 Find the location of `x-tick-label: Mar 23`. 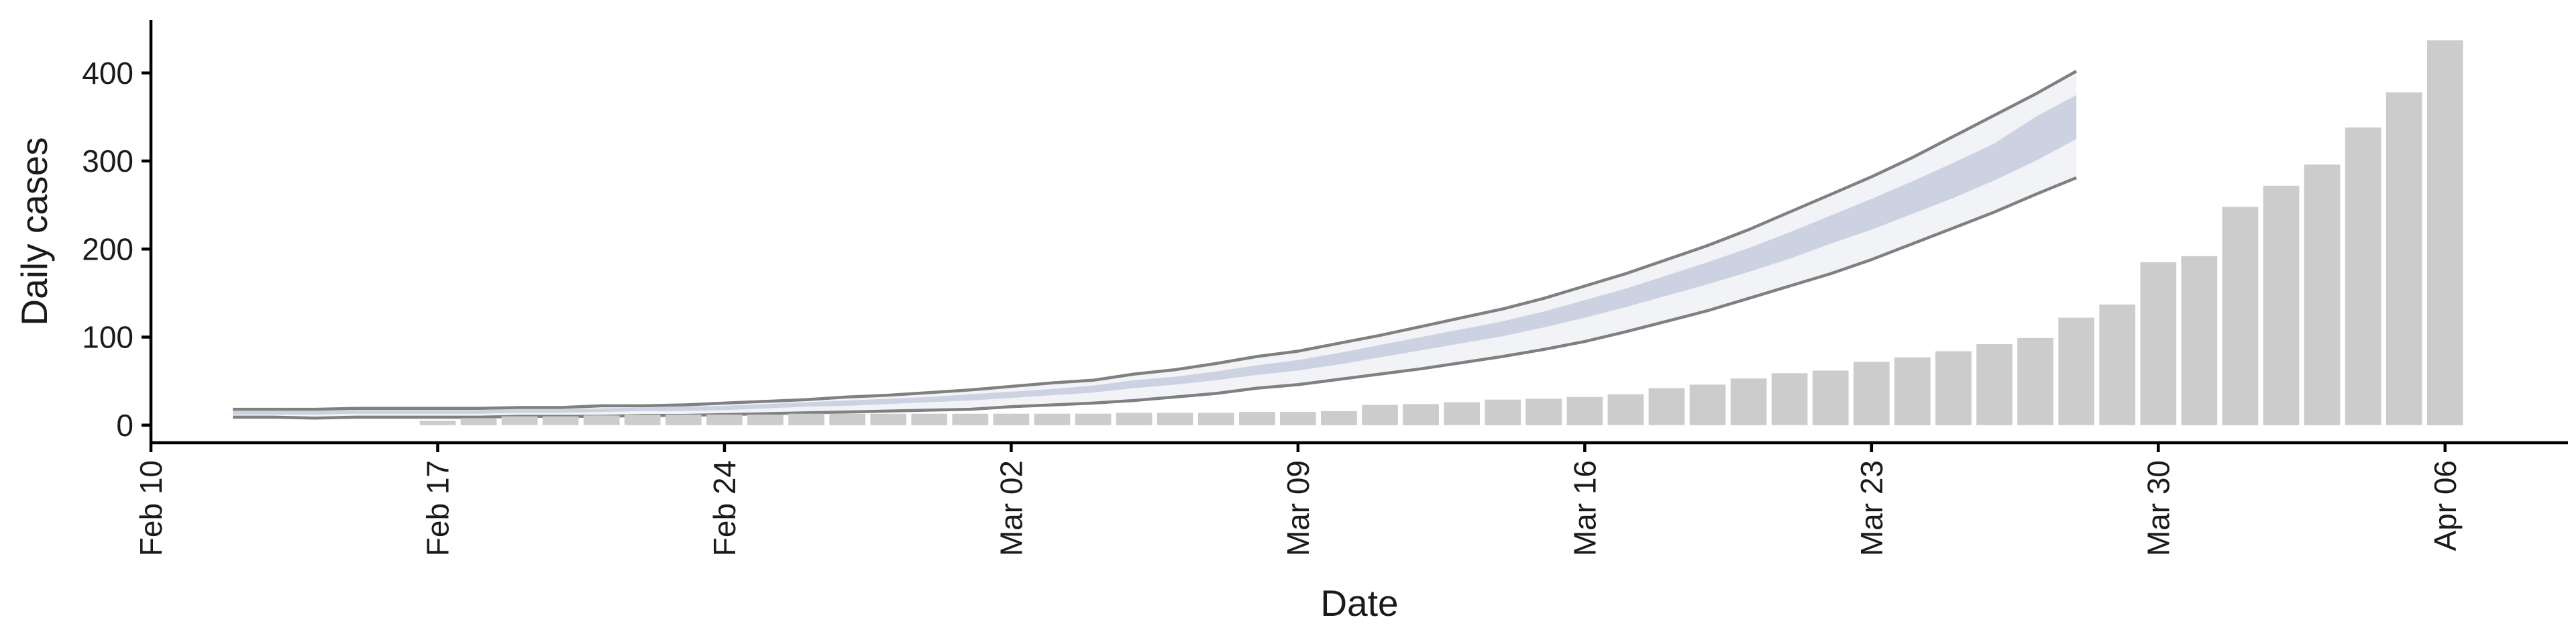

x-tick-label: Mar 23 is located at coordinates (1871, 508).